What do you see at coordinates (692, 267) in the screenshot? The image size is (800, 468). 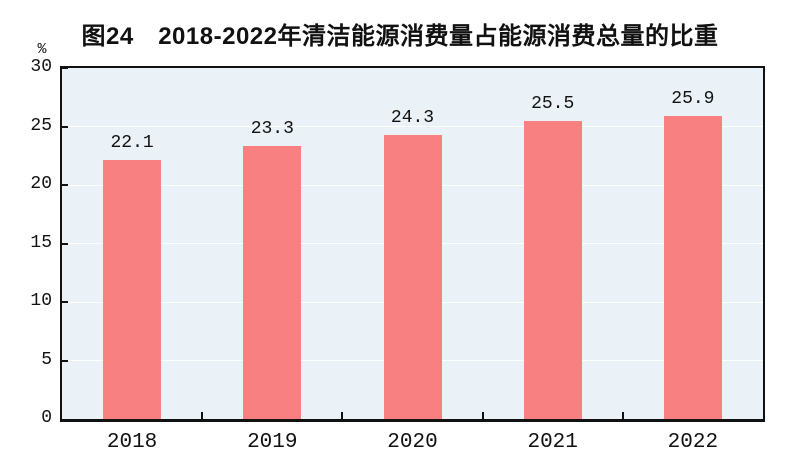 I see `bar-2022` at bounding box center [692, 267].